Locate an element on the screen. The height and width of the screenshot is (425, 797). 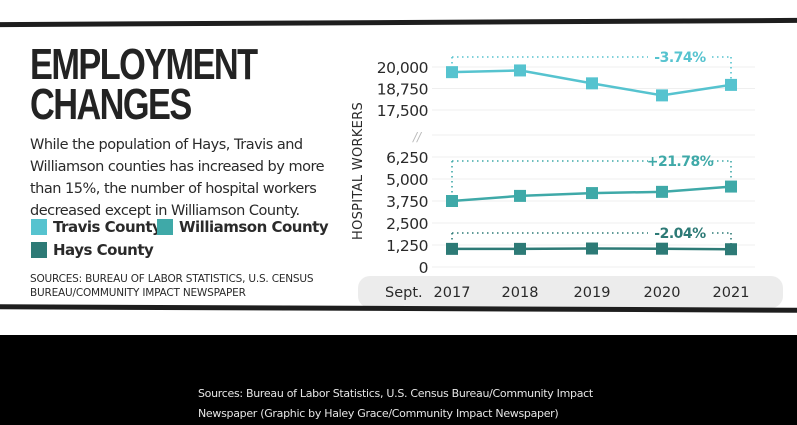
legend-item-travis: Travis County is located at coordinates (96, 227).